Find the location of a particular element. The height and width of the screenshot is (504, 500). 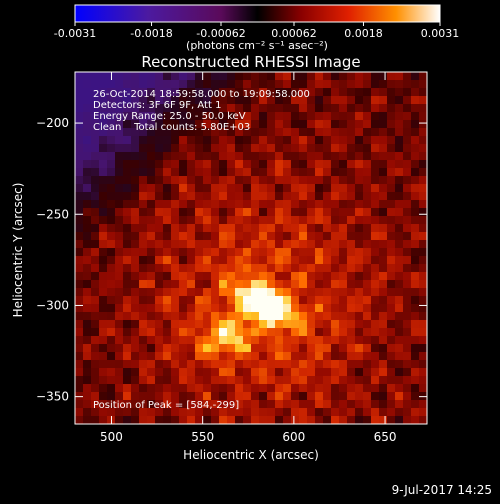

x-axis-label: Heliocentric X (arcsec) is located at coordinates (251, 455).